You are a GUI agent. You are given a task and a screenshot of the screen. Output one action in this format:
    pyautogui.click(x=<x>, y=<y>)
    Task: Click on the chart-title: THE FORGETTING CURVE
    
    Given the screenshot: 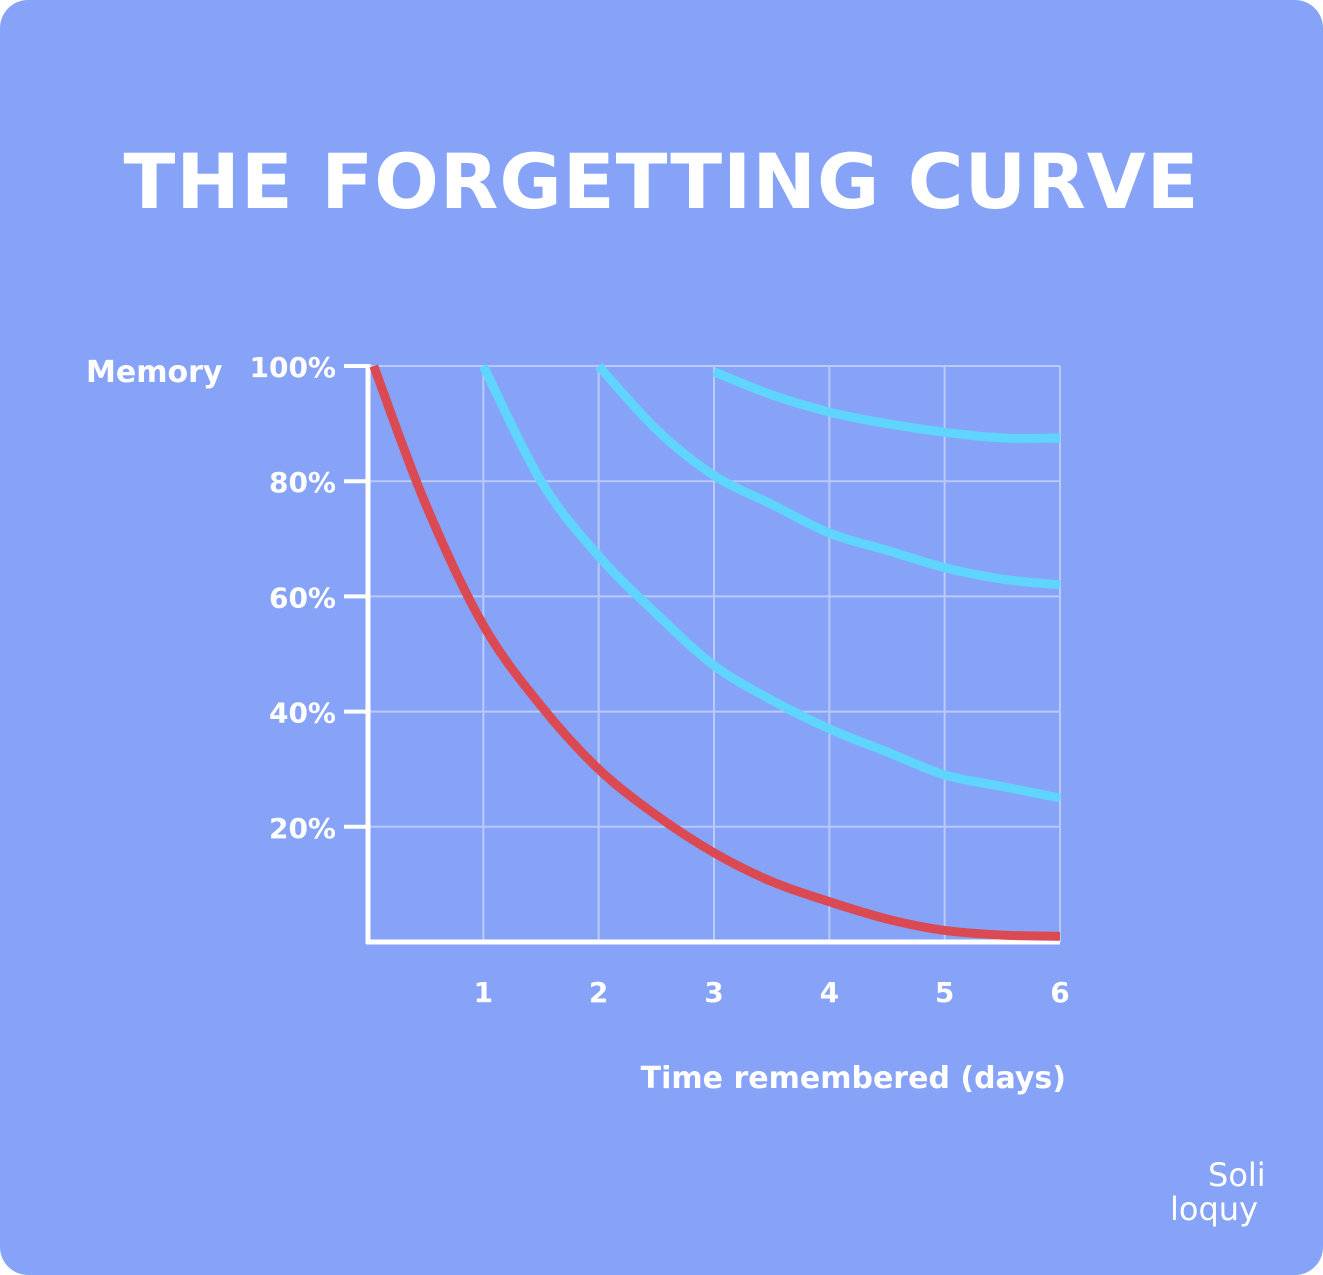 What is the action you would take?
    pyautogui.click(x=661, y=181)
    